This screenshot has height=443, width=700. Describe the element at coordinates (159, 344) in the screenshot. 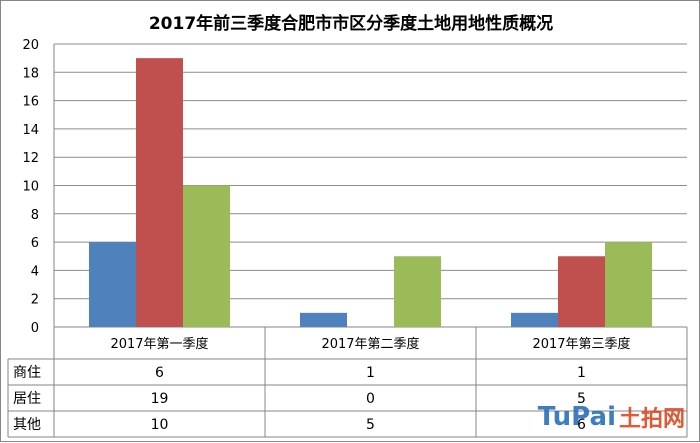

I see `x-tick-label: 2017年第一季度` at that location.